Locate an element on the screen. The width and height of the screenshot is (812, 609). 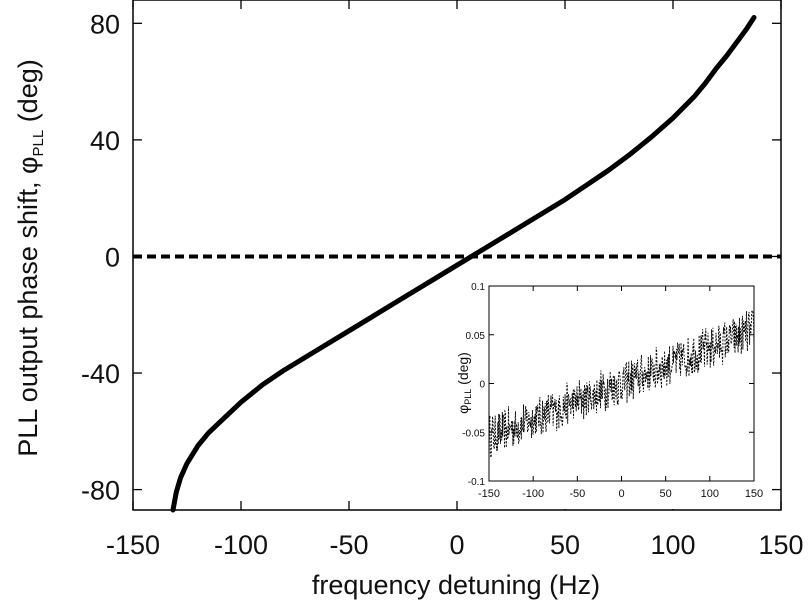
inset-y-tick-label: -0.1 is located at coordinates (477, 482).